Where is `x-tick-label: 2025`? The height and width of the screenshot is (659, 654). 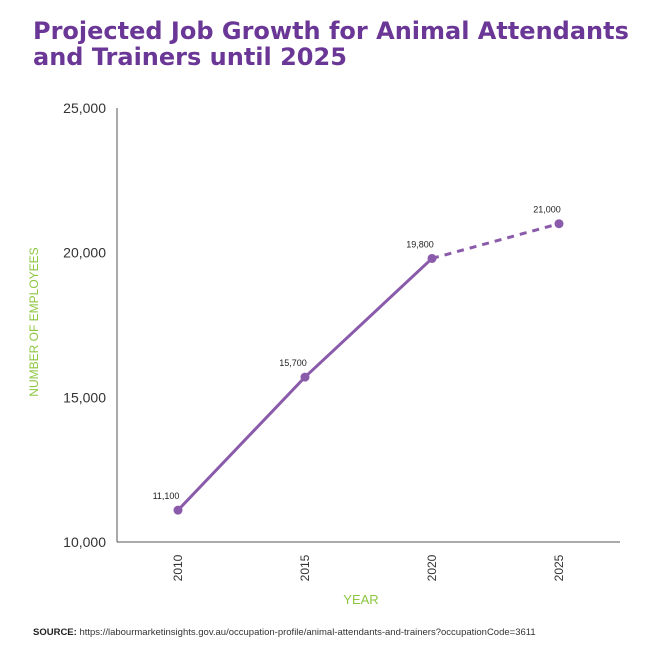 x-tick-label: 2025 is located at coordinates (559, 567).